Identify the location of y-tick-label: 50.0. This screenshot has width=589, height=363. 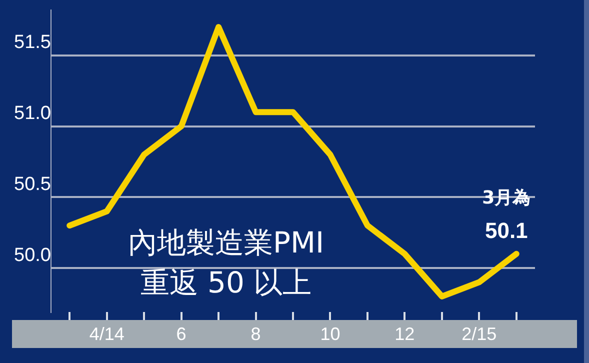
(32, 255).